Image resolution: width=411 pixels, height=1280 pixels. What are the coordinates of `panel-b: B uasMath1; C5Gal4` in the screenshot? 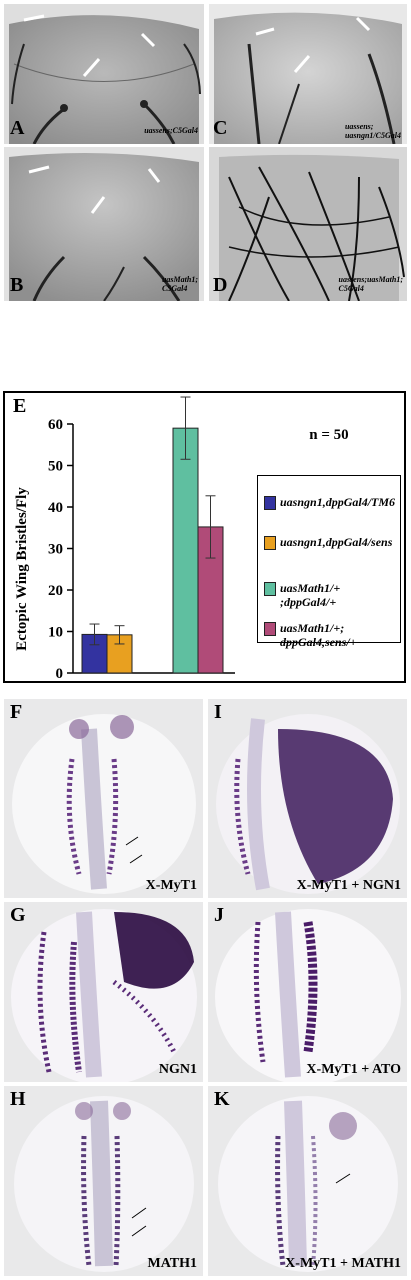 It's located at (104, 224).